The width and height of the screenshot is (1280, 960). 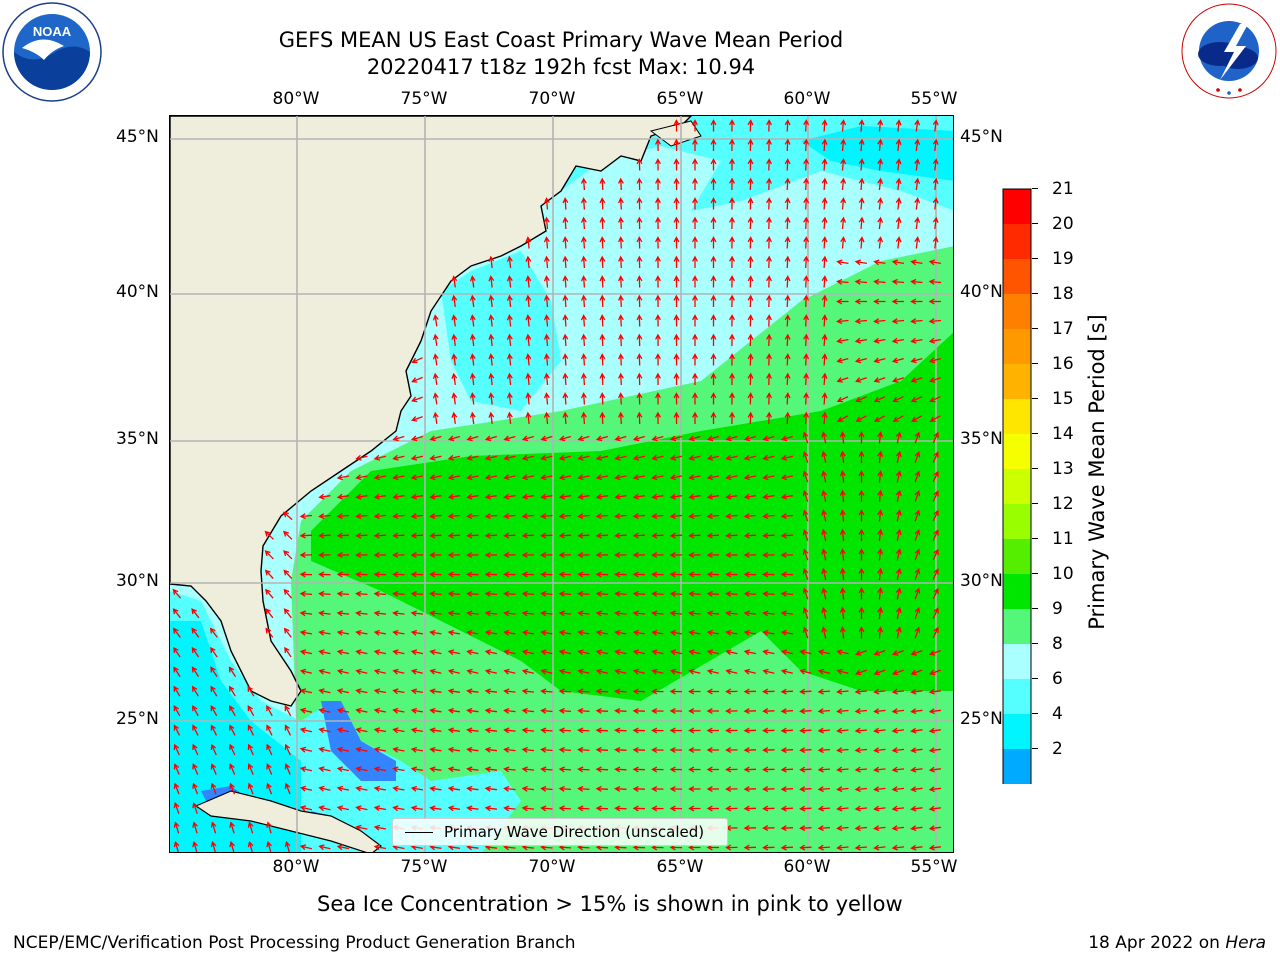 What do you see at coordinates (574, 832) in the screenshot?
I see `legend-label: Primary Wave Direction (unscaled)` at bounding box center [574, 832].